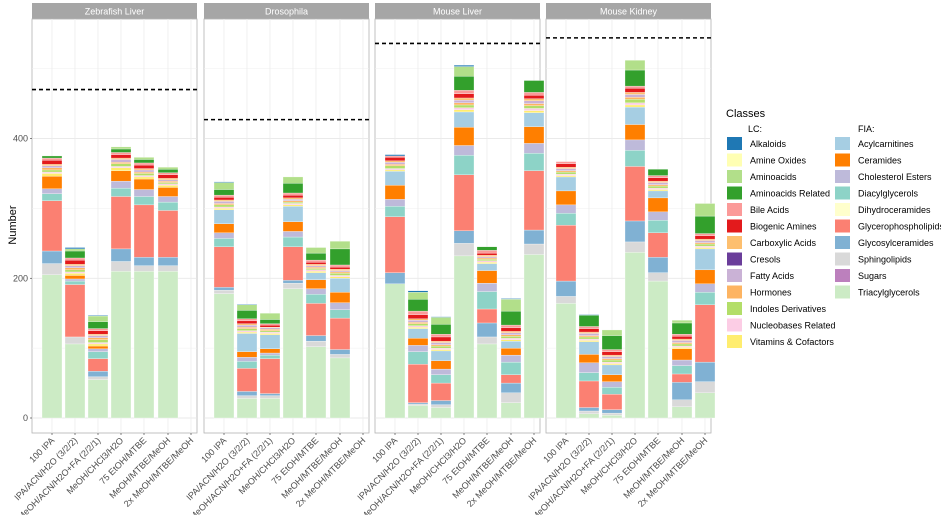  What do you see at coordinates (759, 292) in the screenshot?
I see `legend-item-hormones: Hormones` at bounding box center [759, 292].